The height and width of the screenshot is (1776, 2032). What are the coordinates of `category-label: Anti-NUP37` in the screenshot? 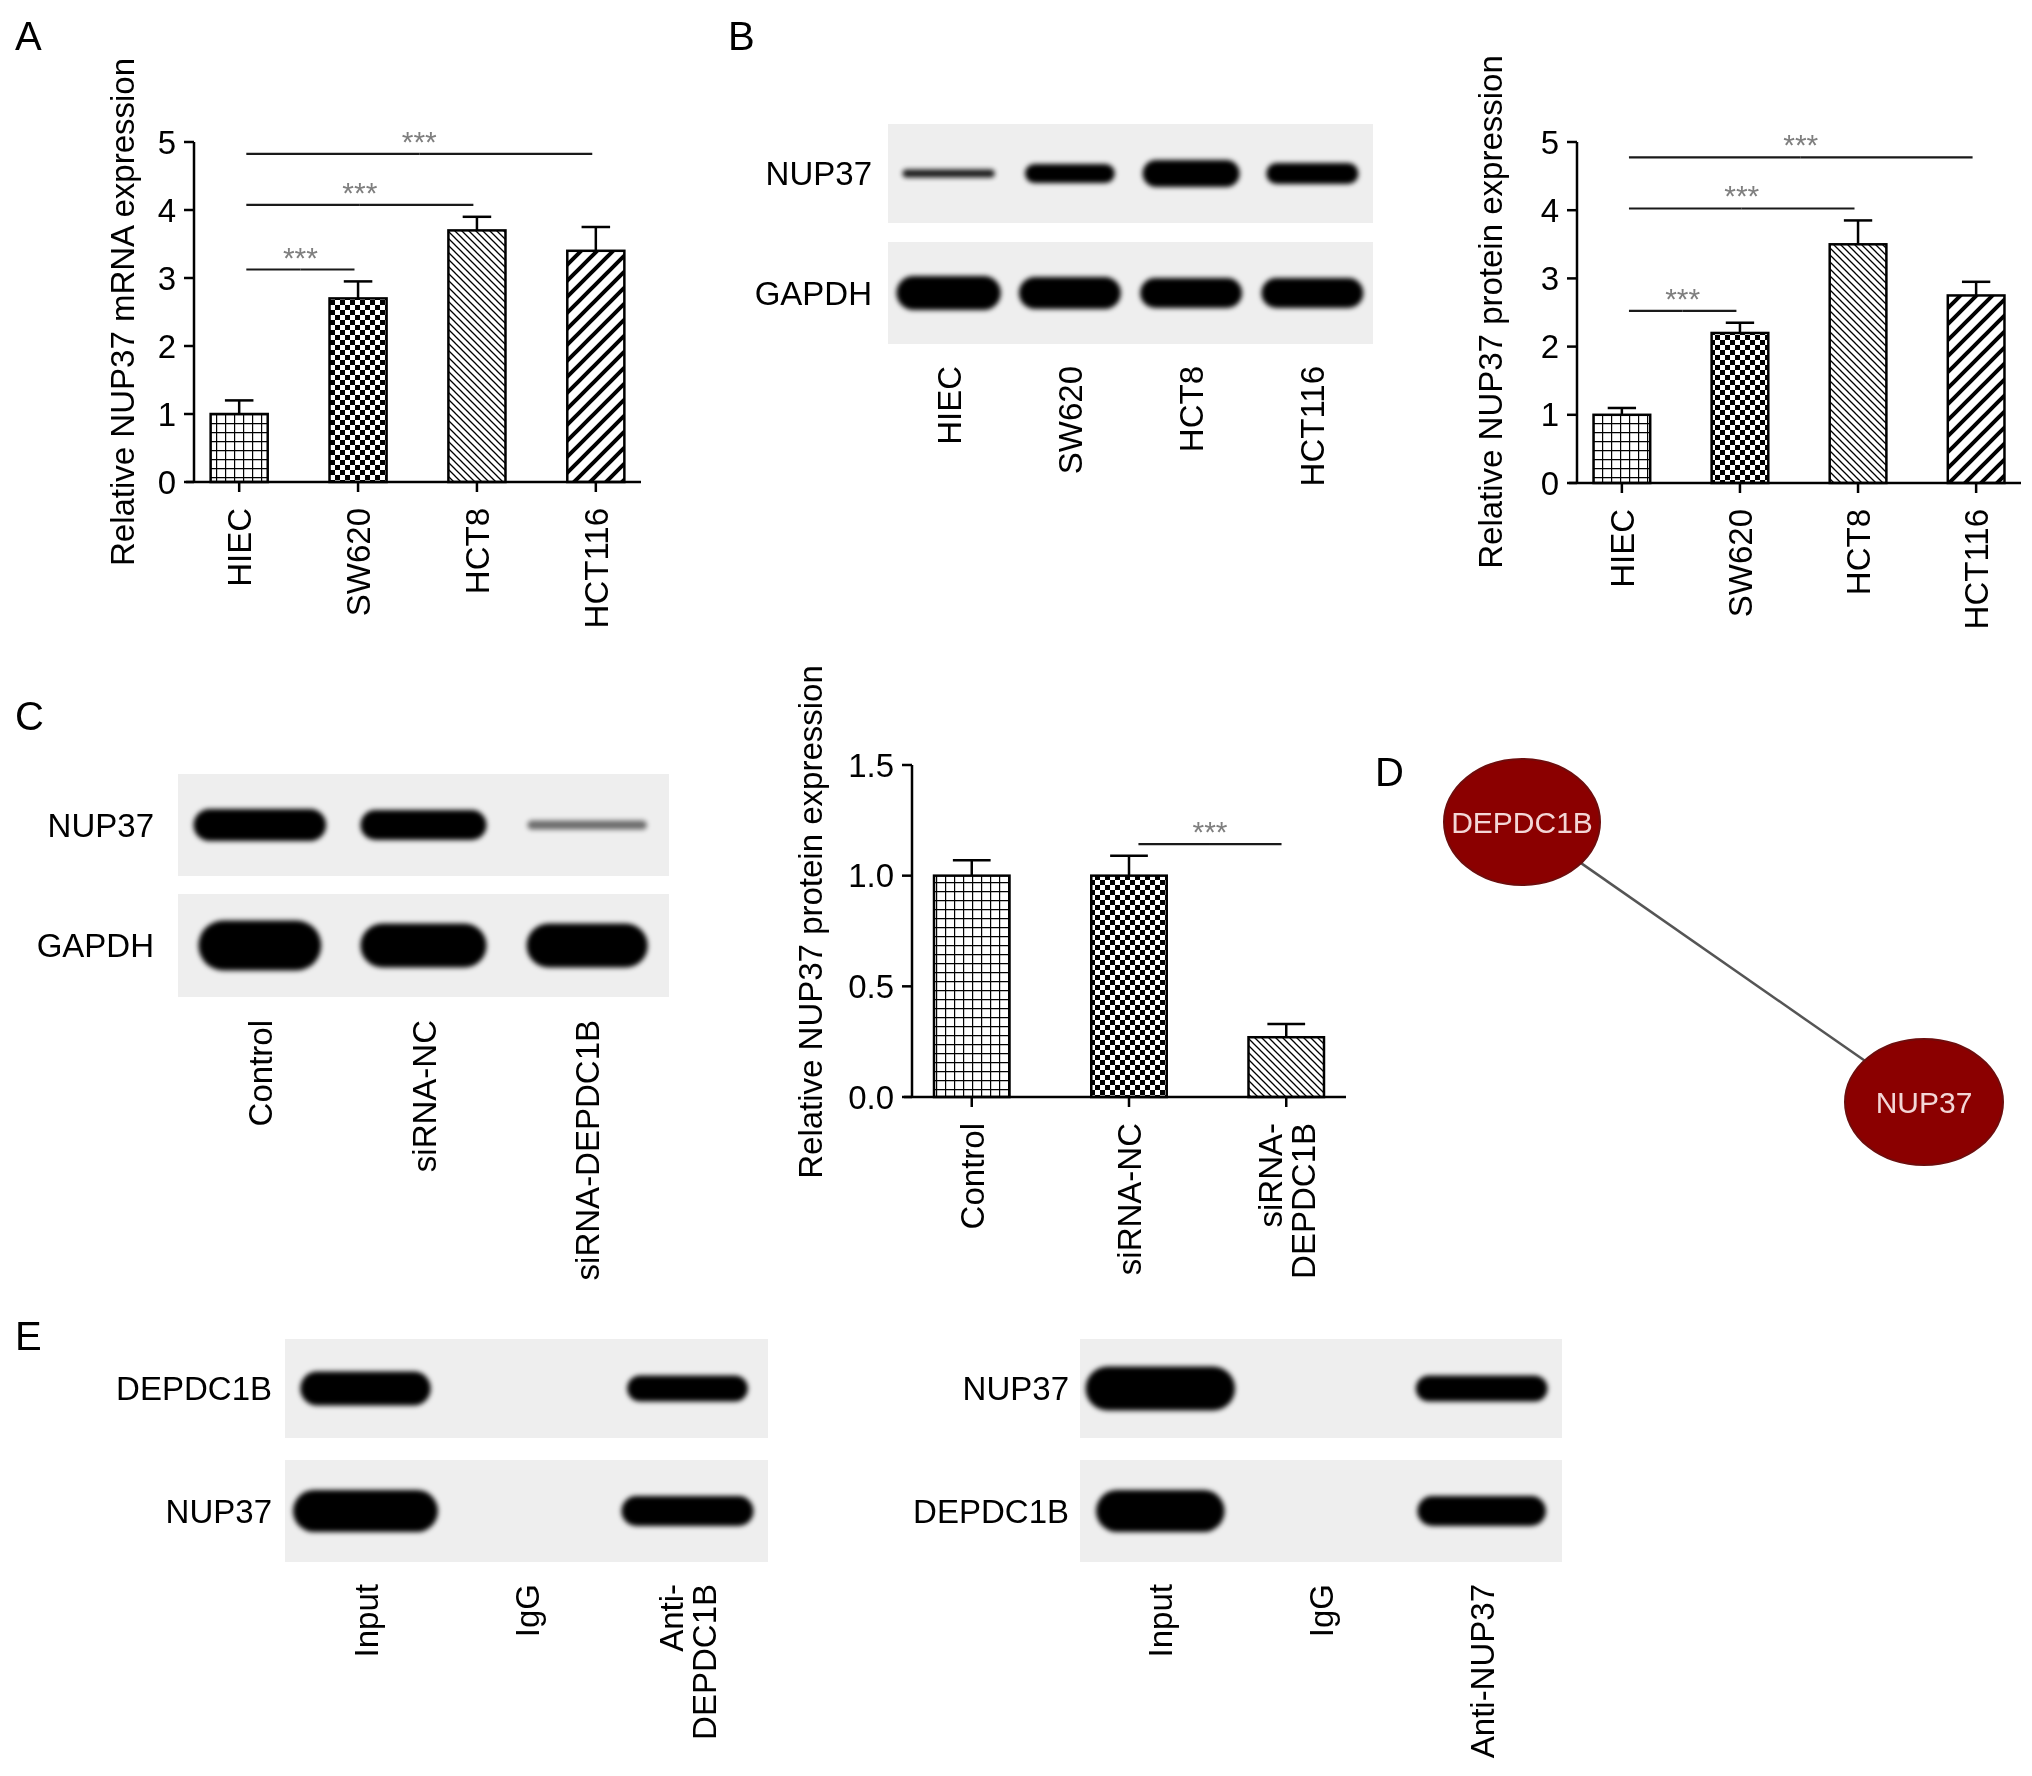 It's located at (1482, 1671).